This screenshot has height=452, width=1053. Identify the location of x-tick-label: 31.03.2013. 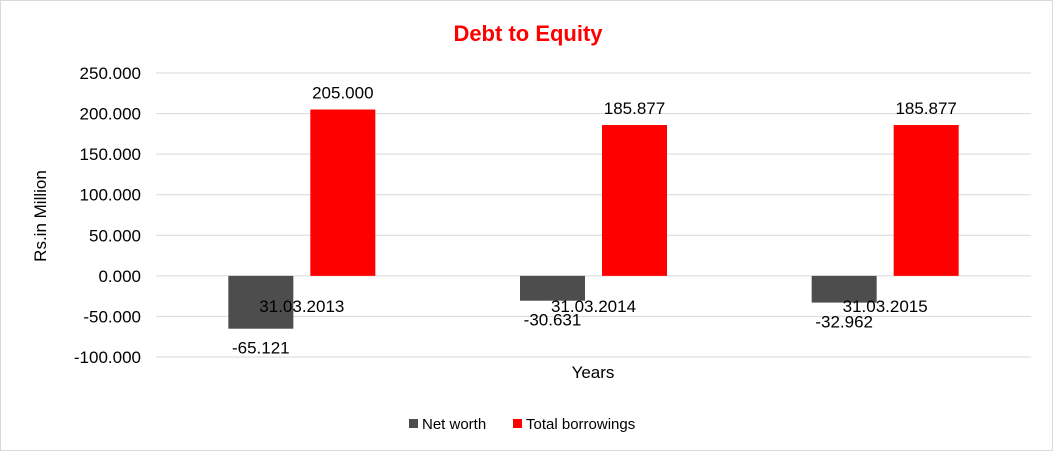
(301, 306).